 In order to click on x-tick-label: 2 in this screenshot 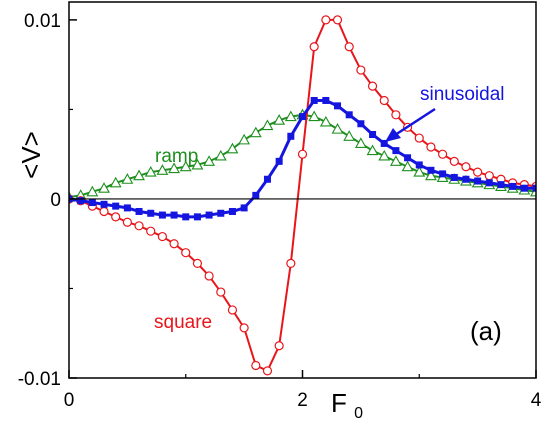, I will do `click(302, 400)`.